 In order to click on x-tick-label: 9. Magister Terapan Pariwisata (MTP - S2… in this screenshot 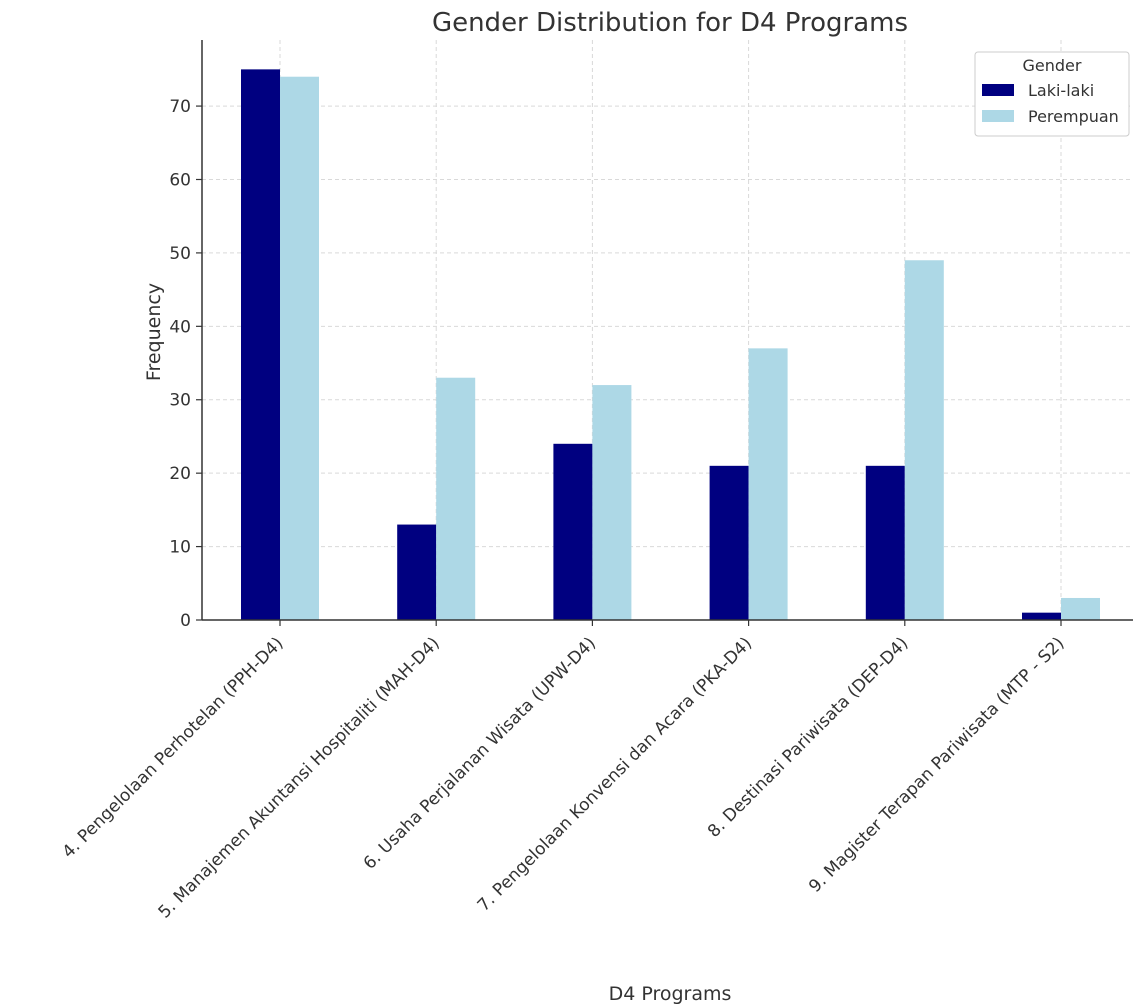, I will do `click(936, 764)`.